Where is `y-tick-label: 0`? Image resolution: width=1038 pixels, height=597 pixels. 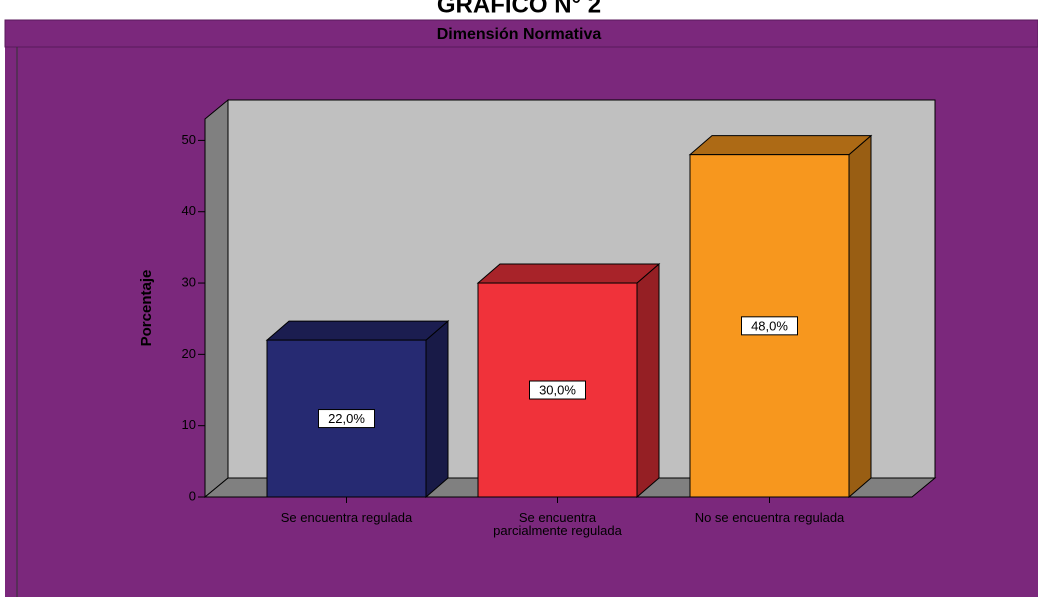 y-tick-label: 0 is located at coordinates (192, 495).